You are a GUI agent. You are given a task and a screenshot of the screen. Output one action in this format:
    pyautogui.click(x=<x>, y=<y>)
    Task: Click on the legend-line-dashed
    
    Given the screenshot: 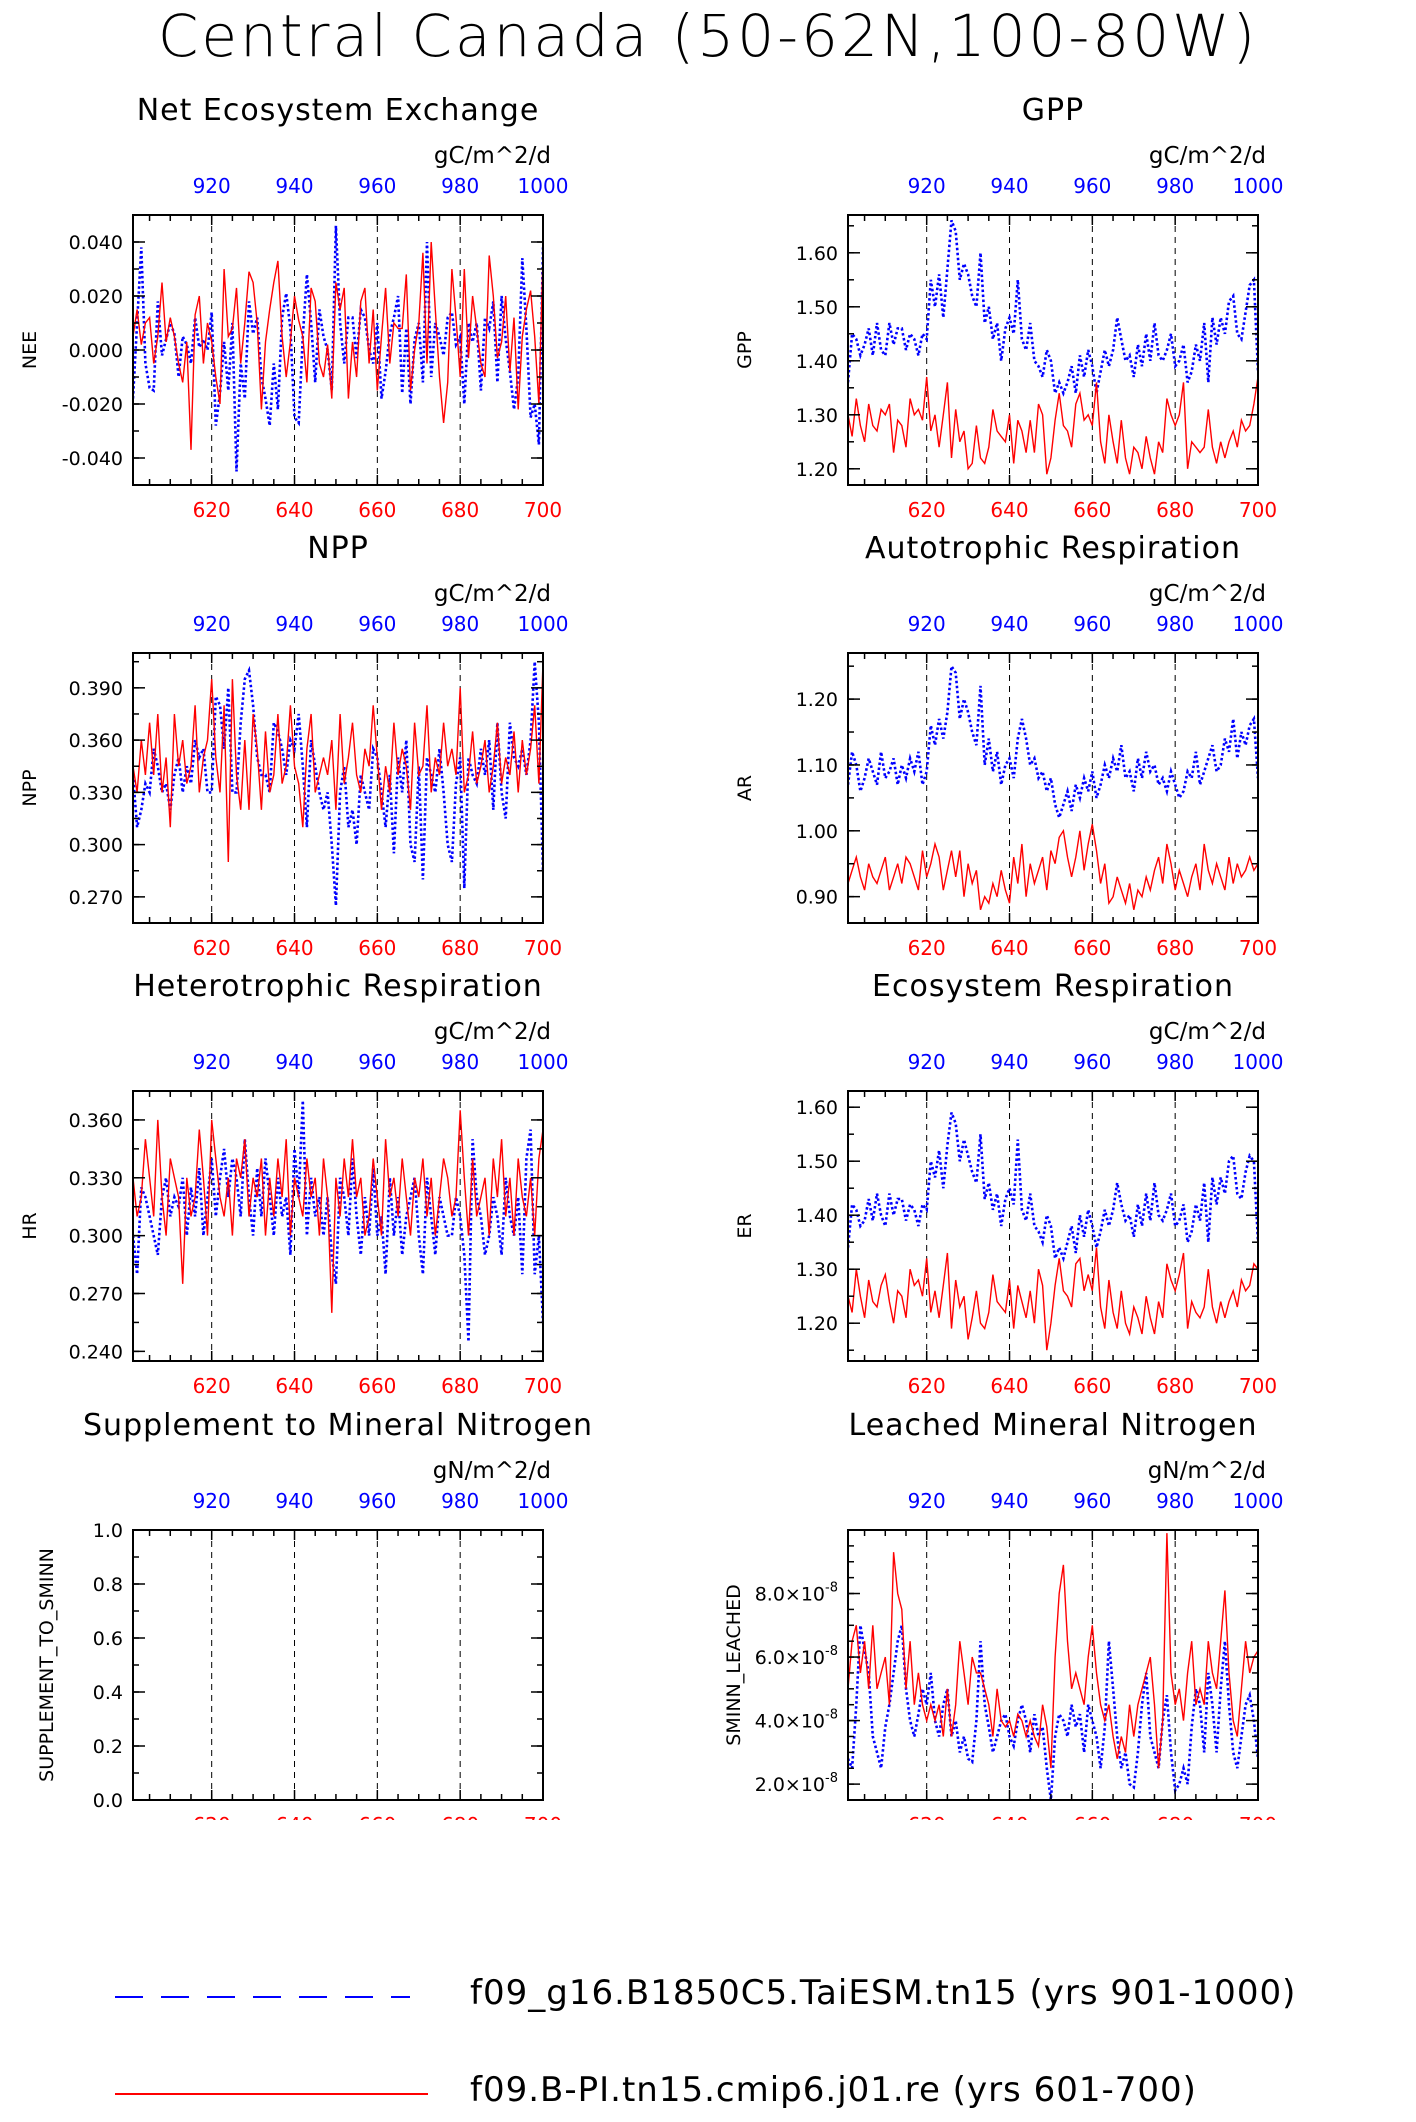 What is the action you would take?
    pyautogui.click(x=262, y=1997)
    